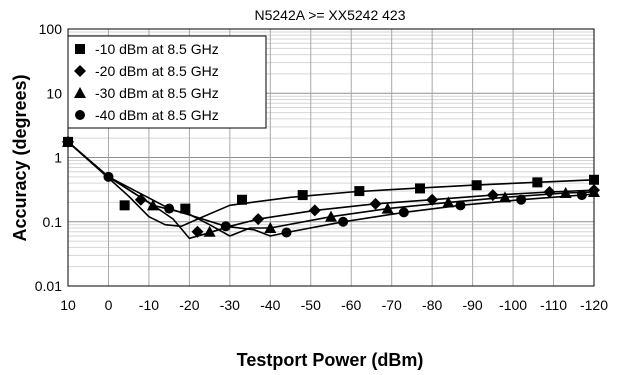  What do you see at coordinates (58, 158) in the screenshot?
I see `y-tick-label: 1` at bounding box center [58, 158].